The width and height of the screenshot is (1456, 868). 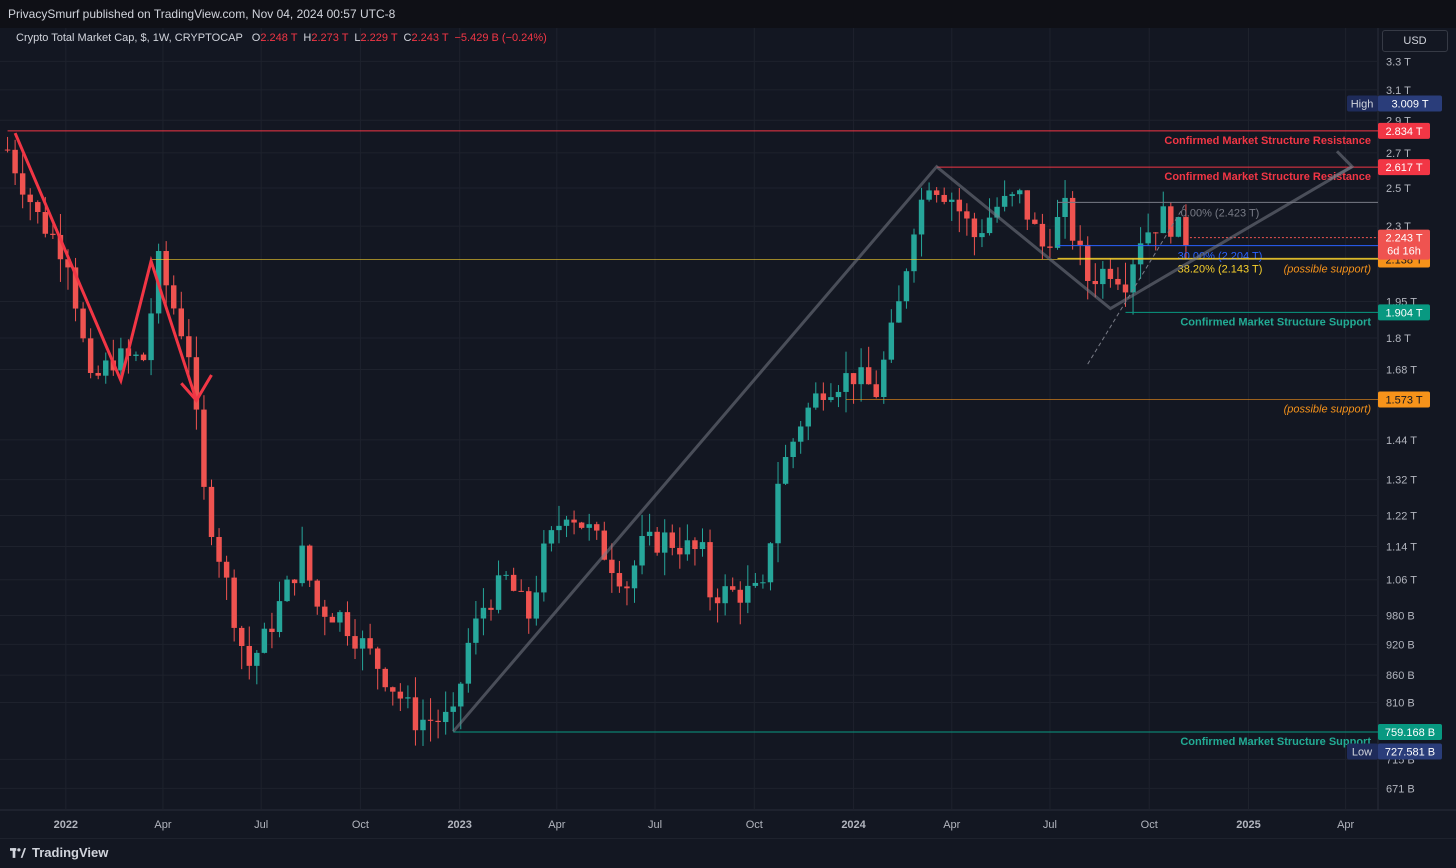 I want to click on low-value: 2.229 T, so click(x=379, y=38).